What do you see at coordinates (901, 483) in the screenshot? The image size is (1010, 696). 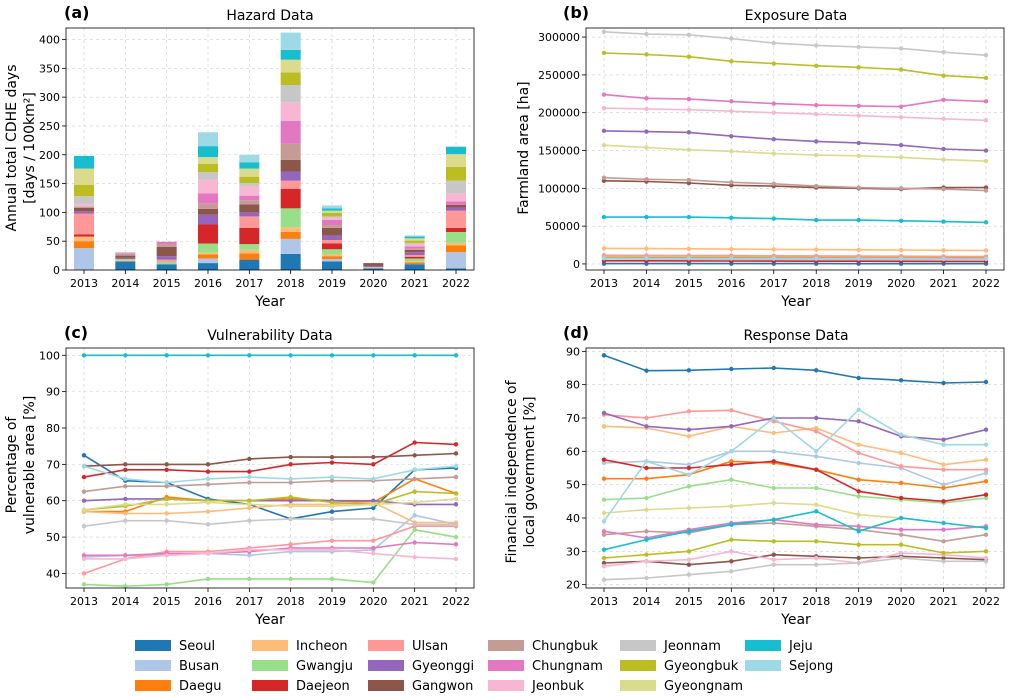 I see `point-daegu-2020` at bounding box center [901, 483].